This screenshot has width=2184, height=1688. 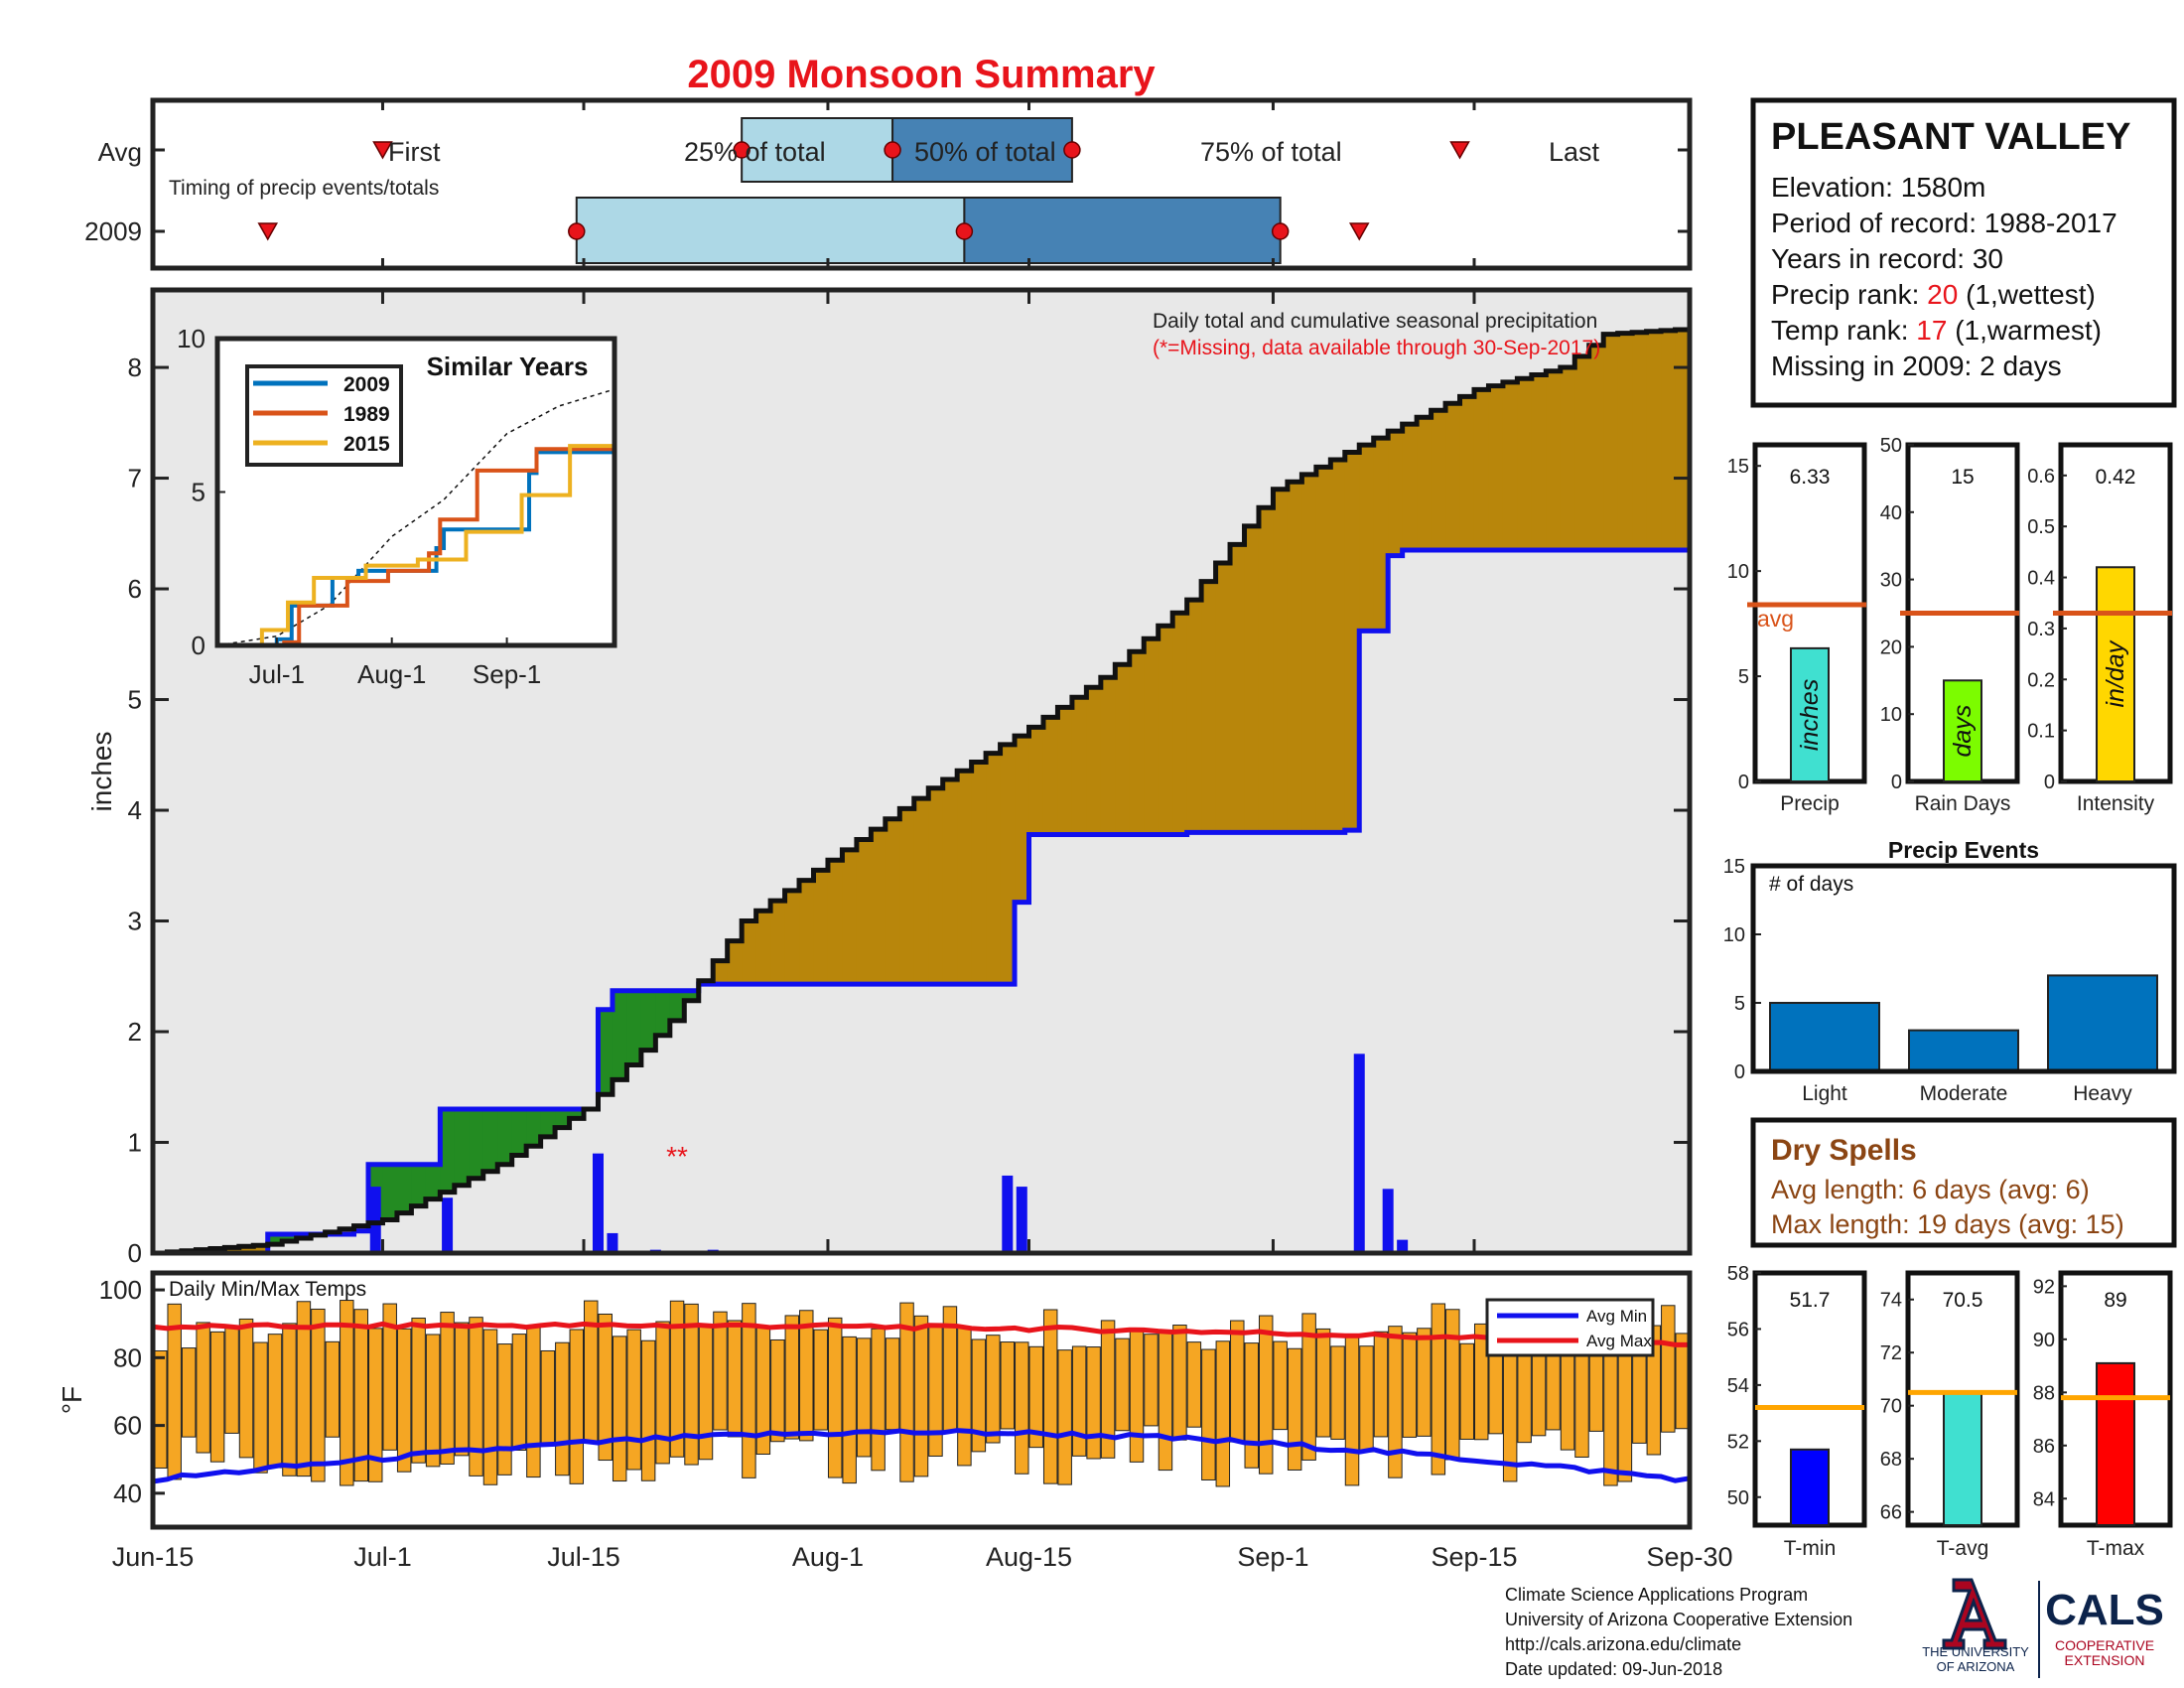 I want to click on inset-marks: 0 5 10 Jul-1 Aug-1 Sep-1, so click(x=396, y=506).